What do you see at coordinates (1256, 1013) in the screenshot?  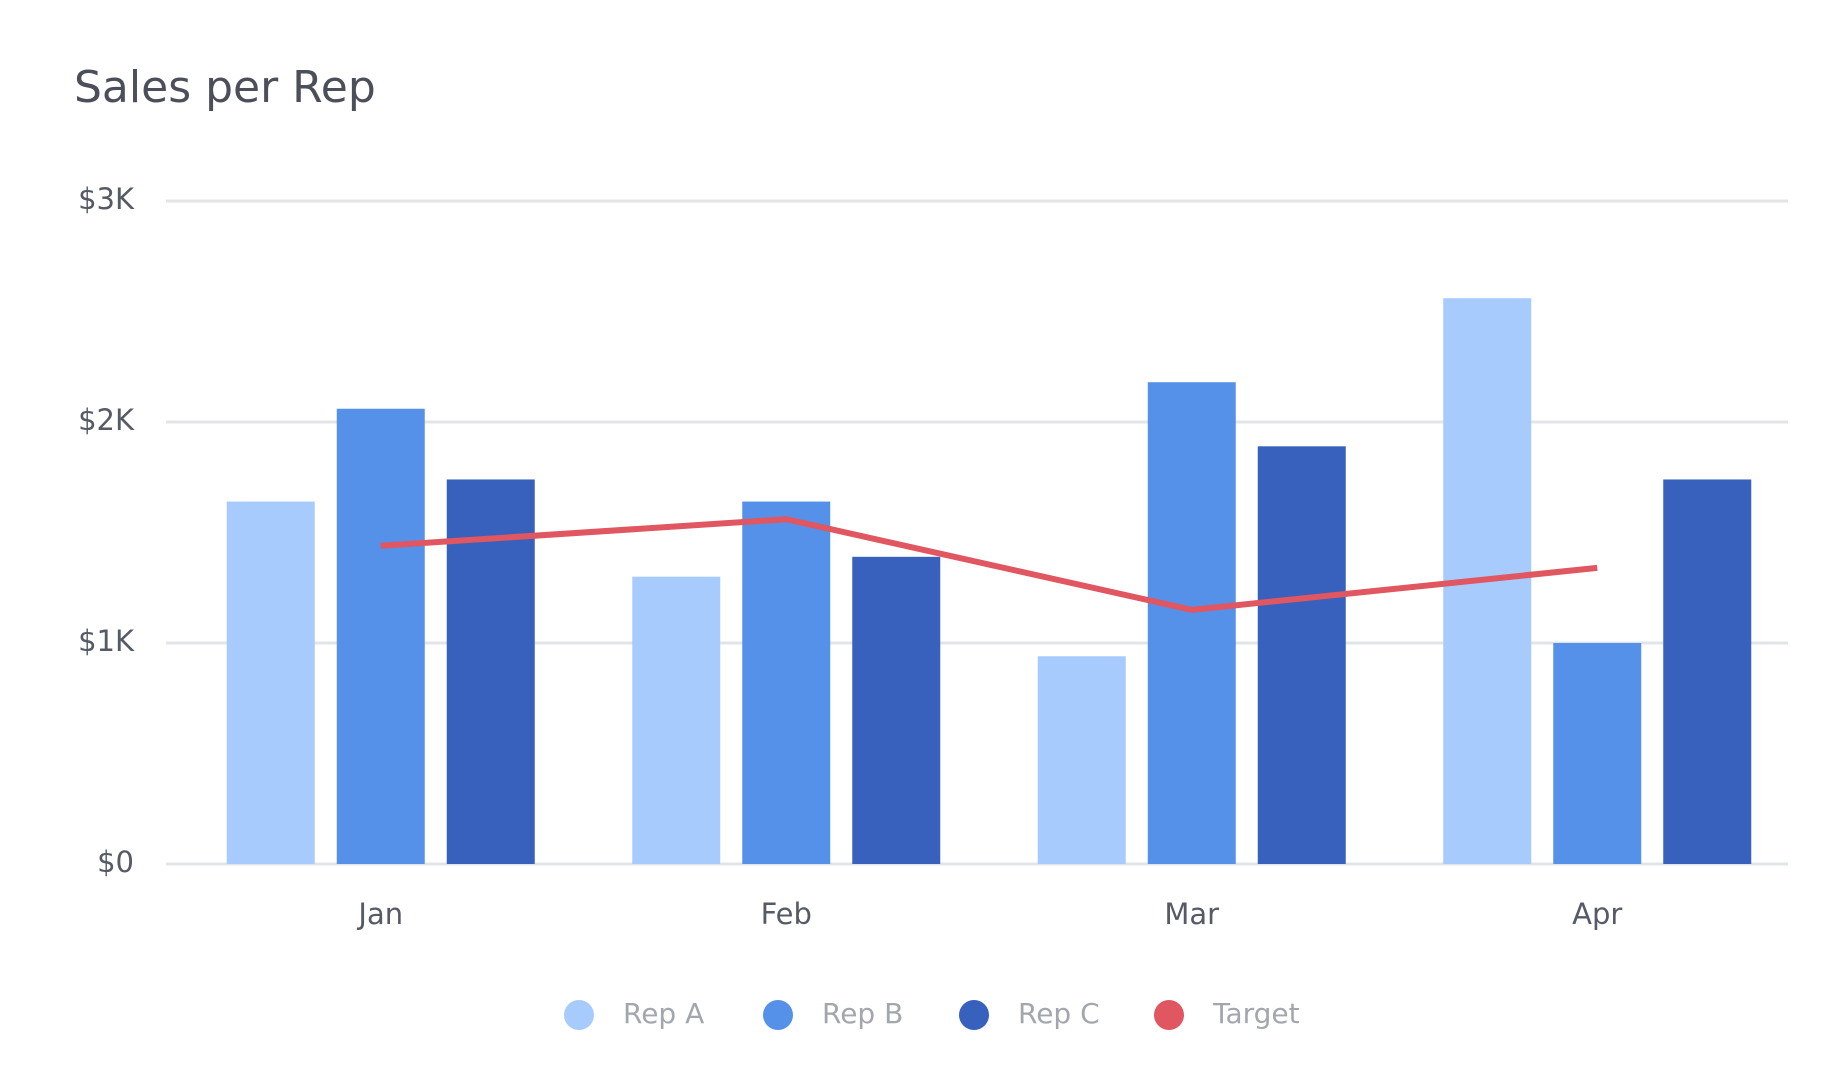 I see `legend-label: Target` at bounding box center [1256, 1013].